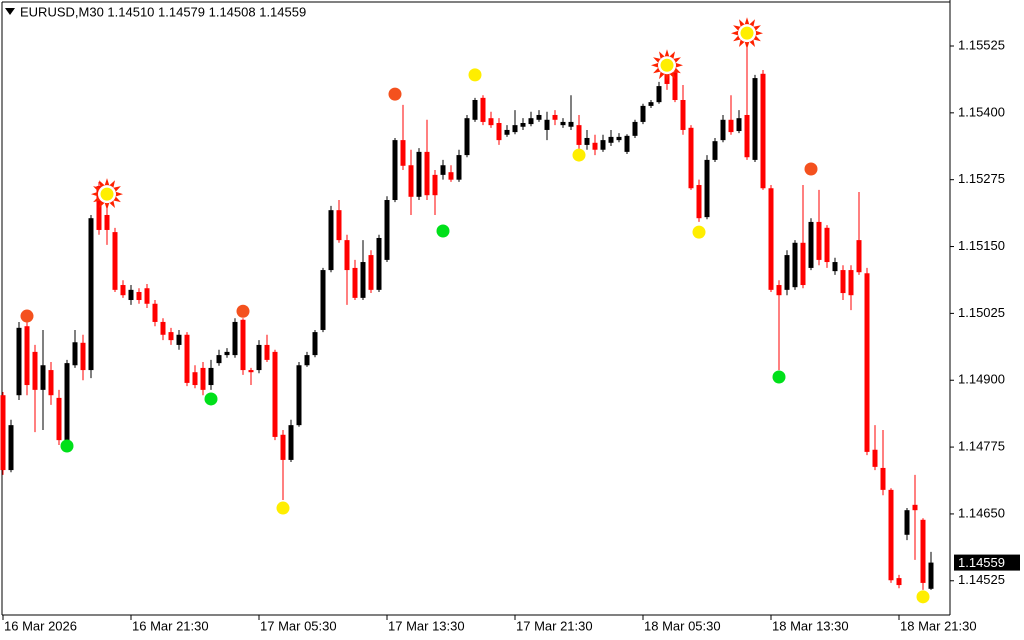  I want to click on y-tick-label: 1.15525, so click(981, 44).